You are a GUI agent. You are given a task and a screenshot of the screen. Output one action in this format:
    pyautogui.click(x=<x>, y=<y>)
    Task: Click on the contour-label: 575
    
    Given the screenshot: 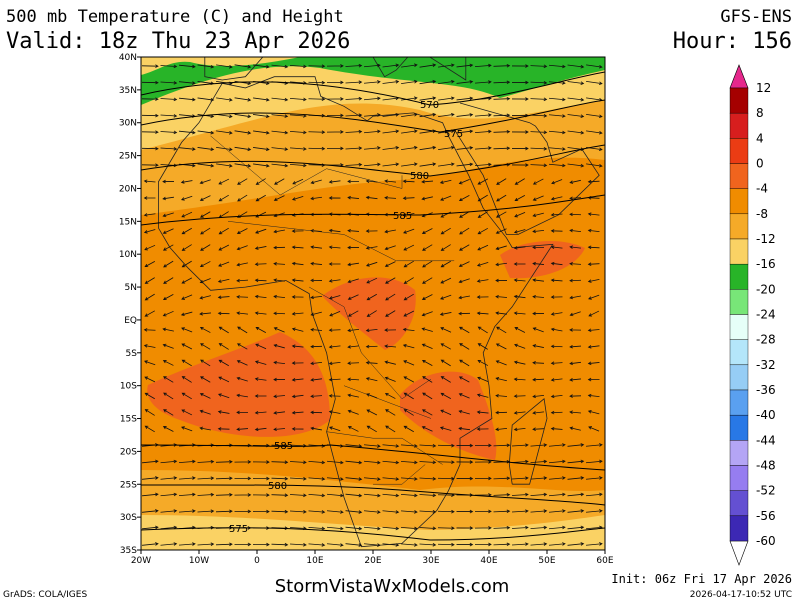 What is the action you would take?
    pyautogui.click(x=453, y=134)
    